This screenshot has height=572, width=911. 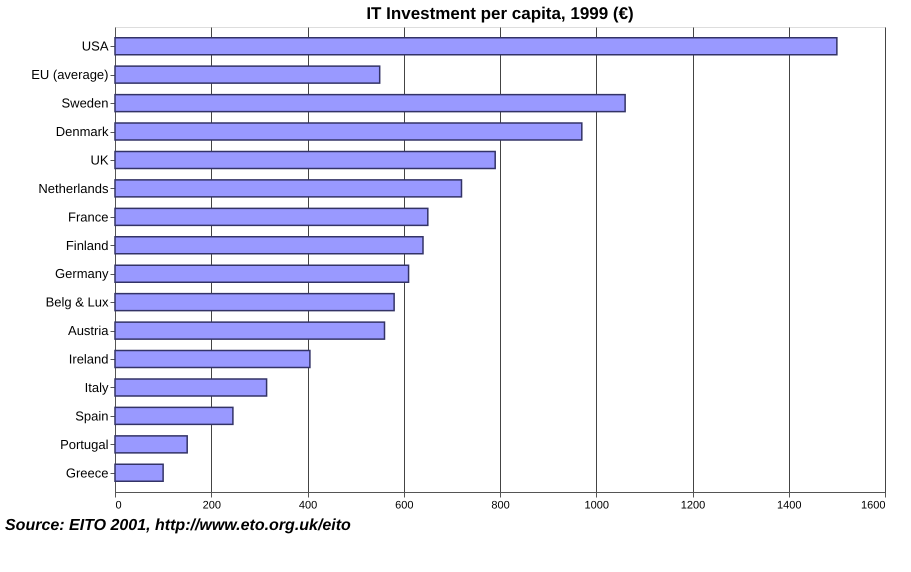 I want to click on source-note: Source: EITO 2001, http://www.eto.org.uk/eito, so click(x=178, y=525).